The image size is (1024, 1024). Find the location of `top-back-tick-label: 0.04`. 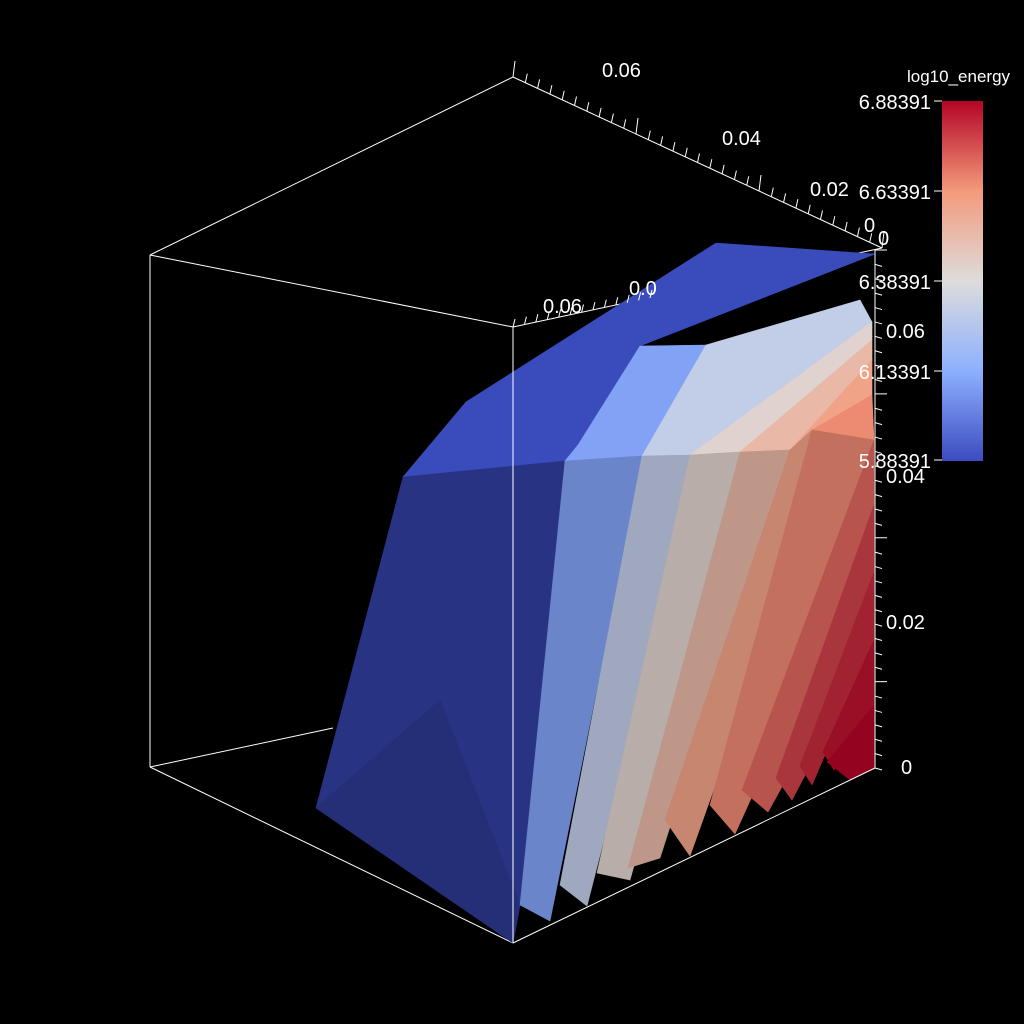

top-back-tick-label: 0.04 is located at coordinates (741, 139).